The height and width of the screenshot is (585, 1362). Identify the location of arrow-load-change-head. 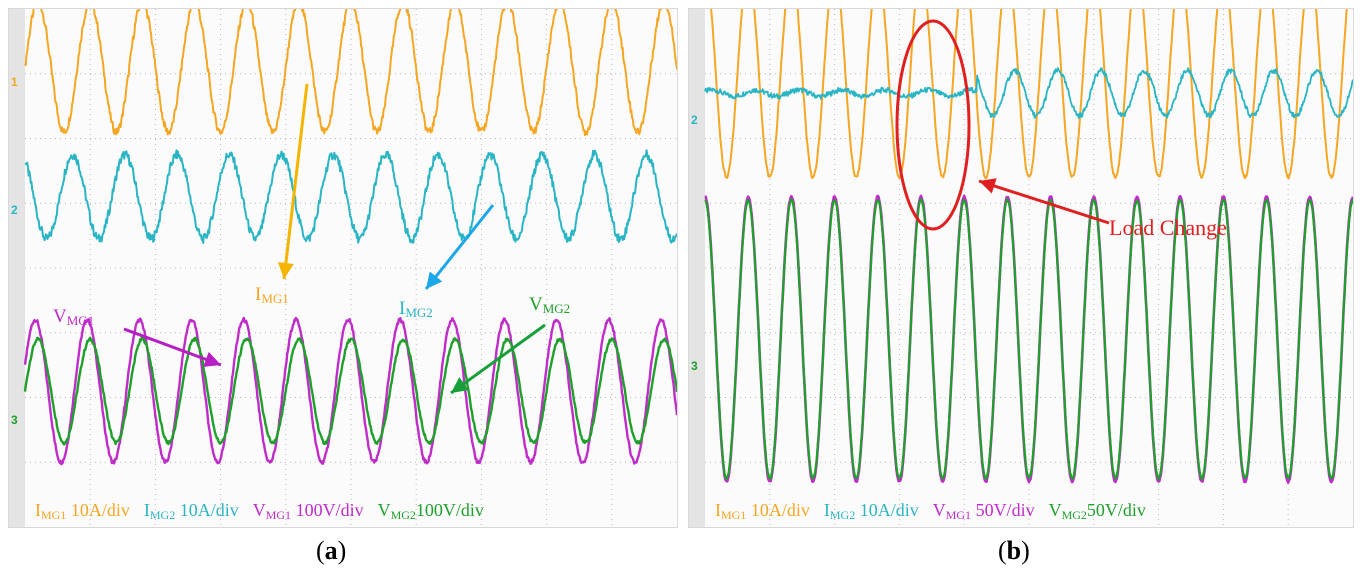
(988, 186).